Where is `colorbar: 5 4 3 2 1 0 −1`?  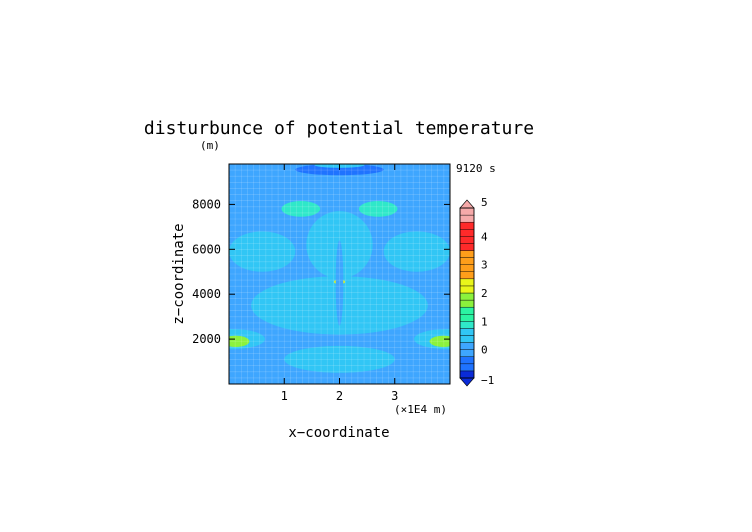 colorbar: 5 4 3 2 1 0 −1 is located at coordinates (476, 291).